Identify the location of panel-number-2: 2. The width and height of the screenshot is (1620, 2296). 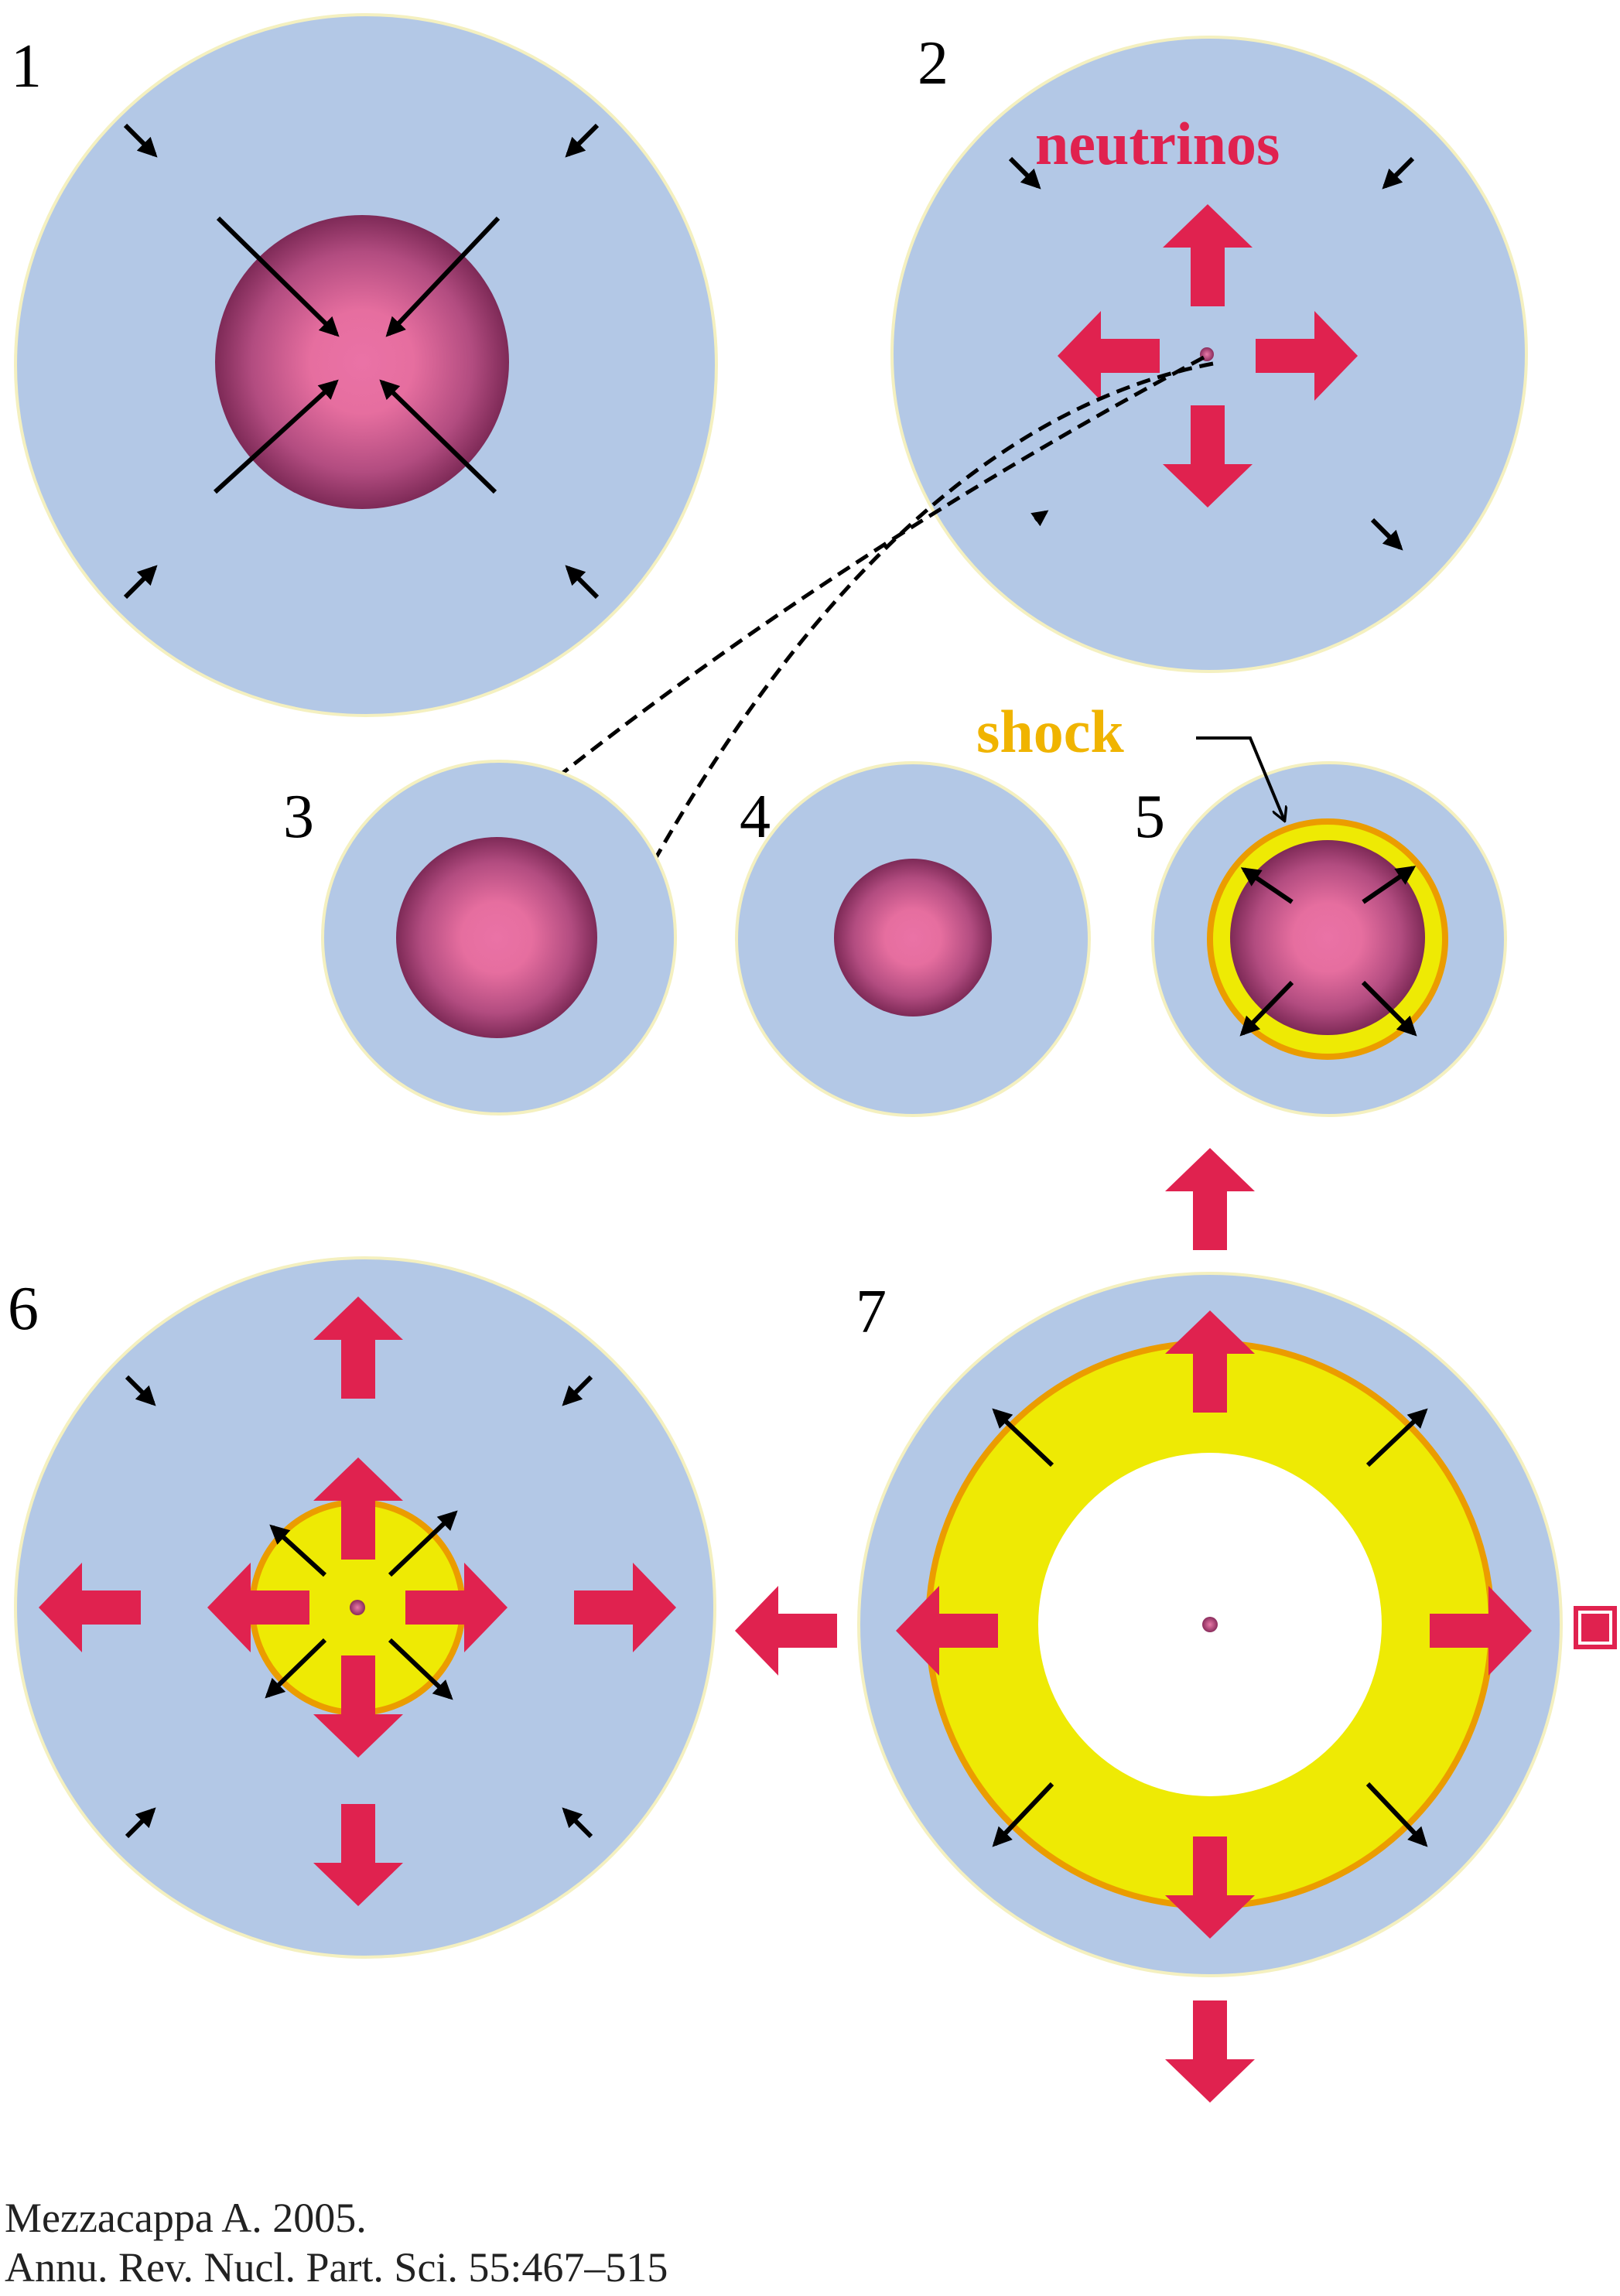
(933, 63).